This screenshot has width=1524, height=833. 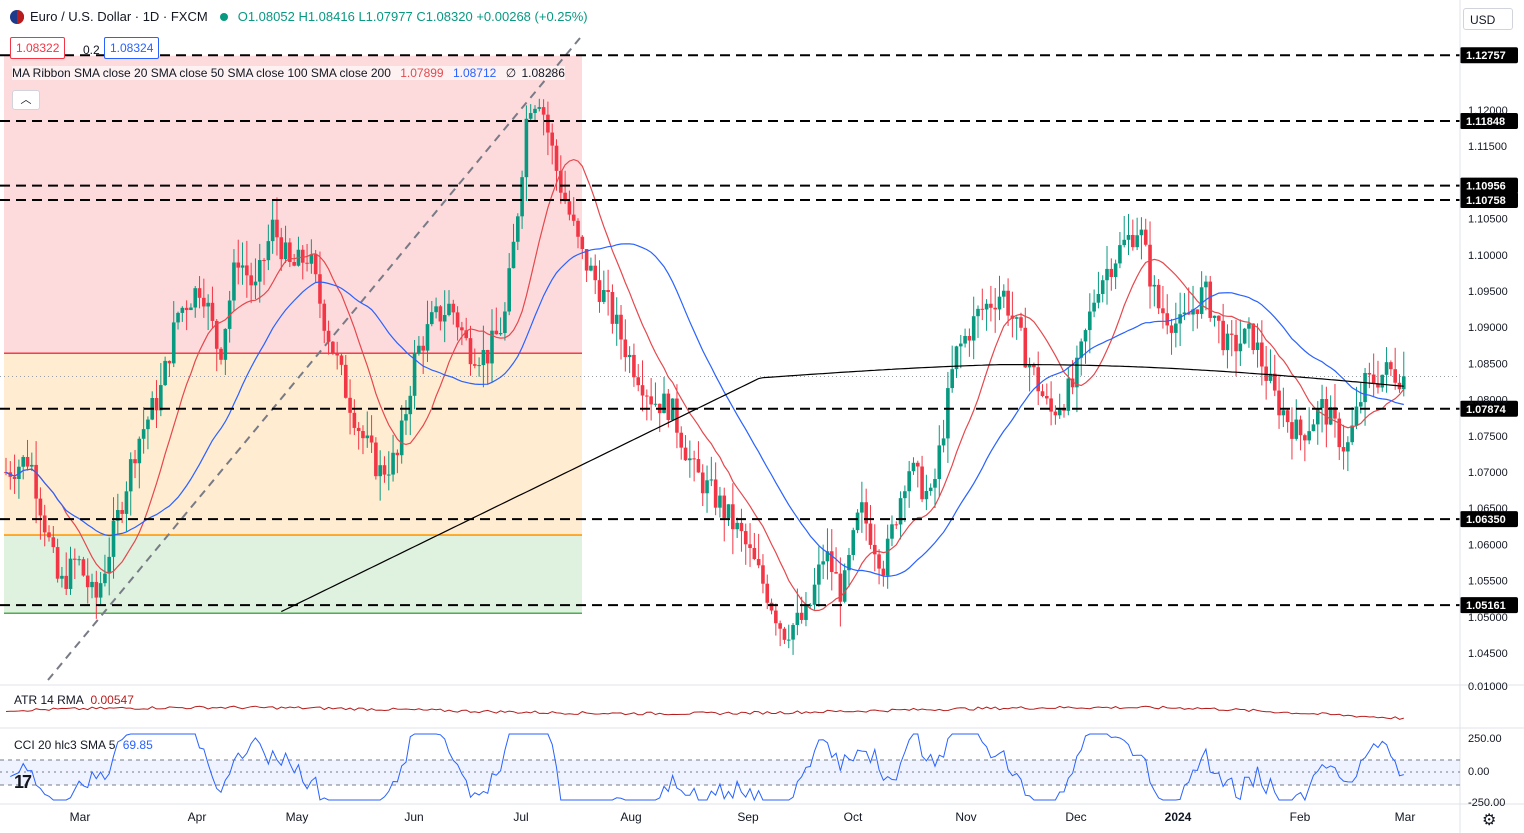 I want to click on y-tick-label: 1.07000, so click(x=1488, y=473).